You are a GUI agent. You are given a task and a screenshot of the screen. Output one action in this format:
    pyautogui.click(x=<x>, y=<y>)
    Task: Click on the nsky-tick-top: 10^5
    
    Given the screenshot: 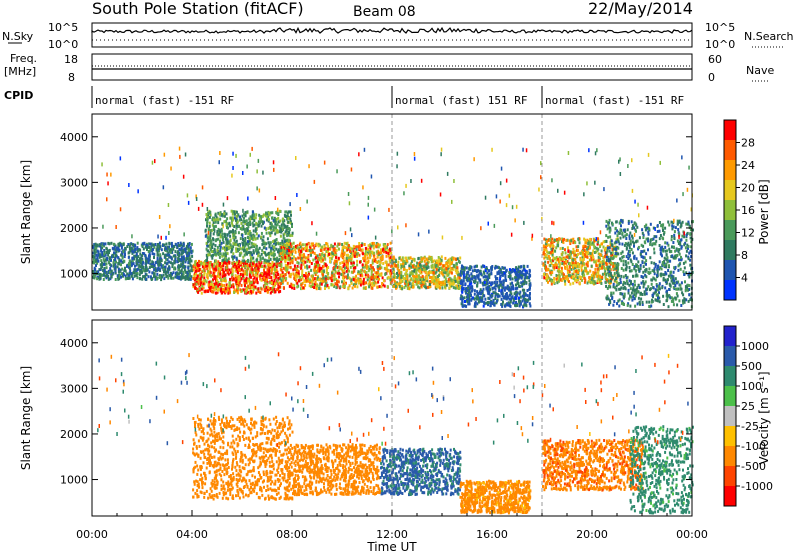 What is the action you would take?
    pyautogui.click(x=63, y=27)
    